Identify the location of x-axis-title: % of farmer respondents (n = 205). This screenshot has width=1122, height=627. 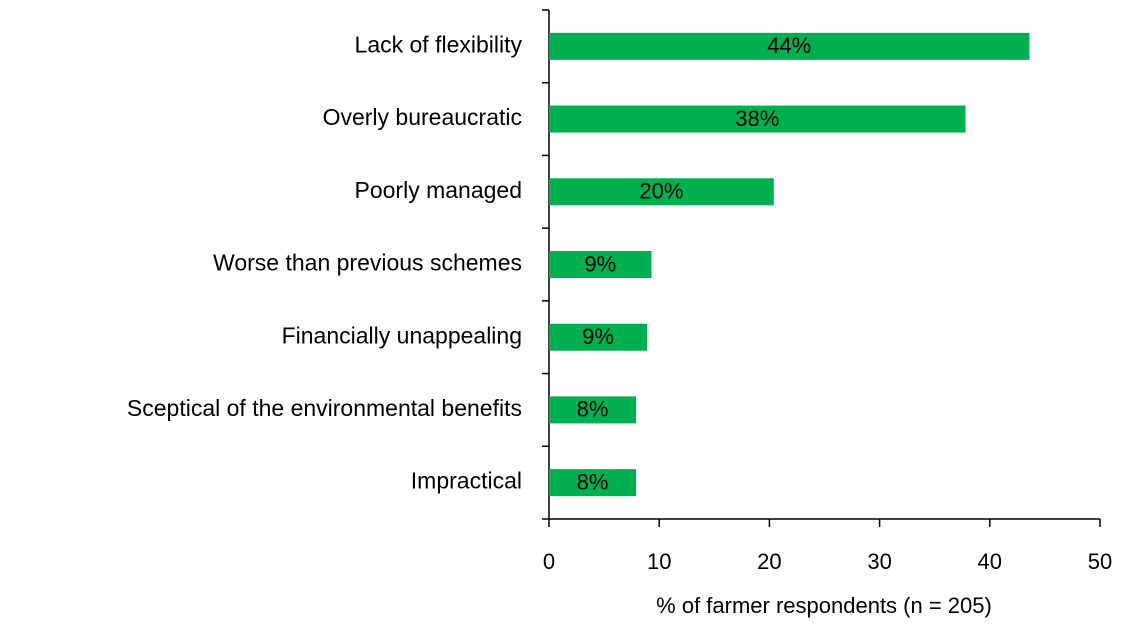
(824, 605).